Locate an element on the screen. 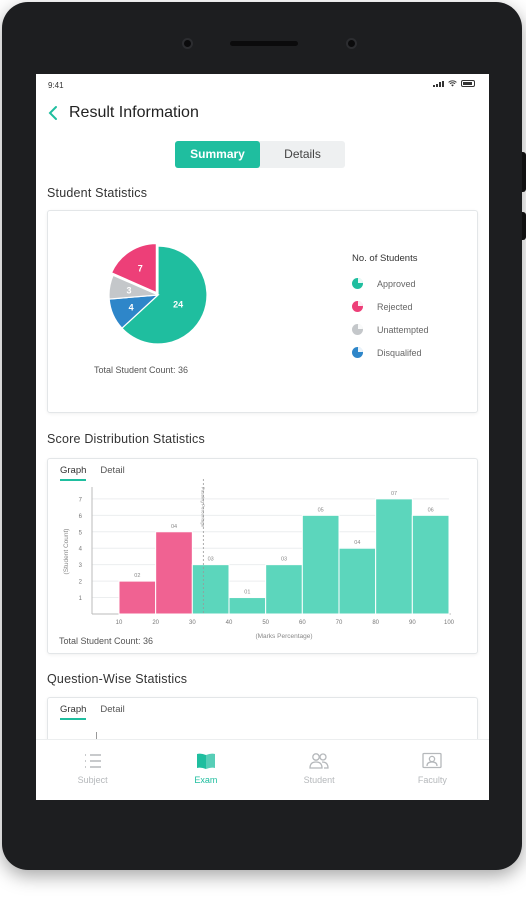 The height and width of the screenshot is (900, 526). x-tick-label: 50 is located at coordinates (265, 623).